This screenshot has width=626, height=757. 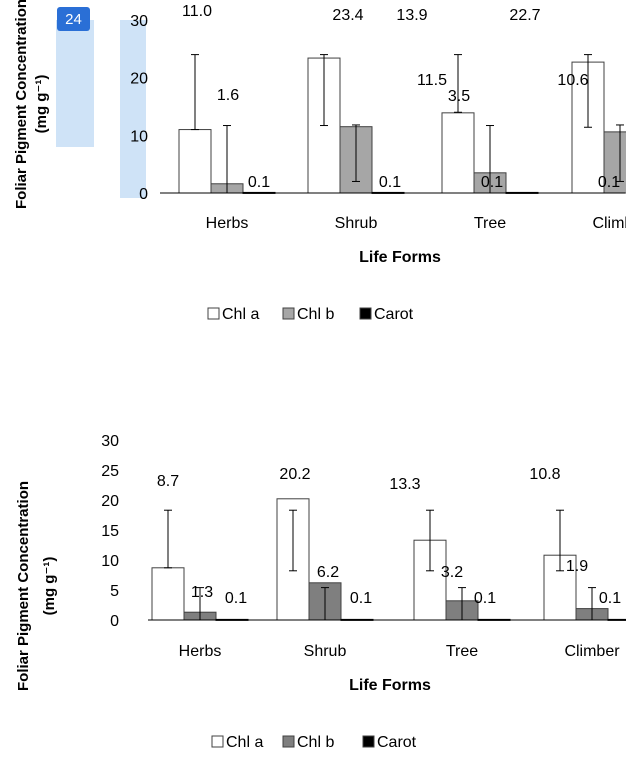 What do you see at coordinates (524, 15) in the screenshot?
I see `value-label: 22.7` at bounding box center [524, 15].